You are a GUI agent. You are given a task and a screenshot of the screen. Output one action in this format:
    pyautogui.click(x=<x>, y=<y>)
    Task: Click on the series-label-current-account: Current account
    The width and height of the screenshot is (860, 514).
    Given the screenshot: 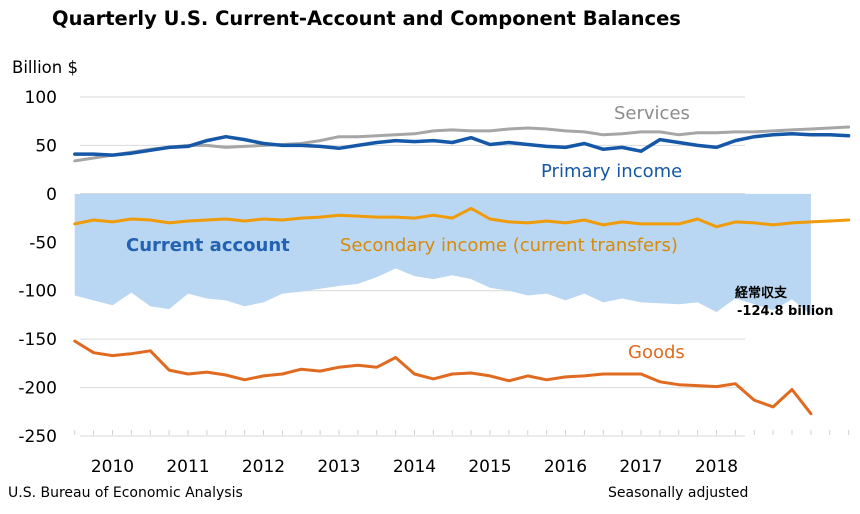 What is the action you would take?
    pyautogui.click(x=208, y=245)
    